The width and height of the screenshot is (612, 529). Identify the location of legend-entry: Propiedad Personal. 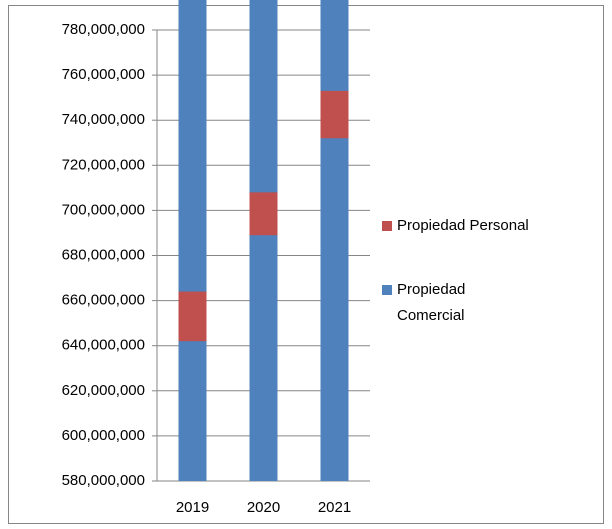
(492, 226).